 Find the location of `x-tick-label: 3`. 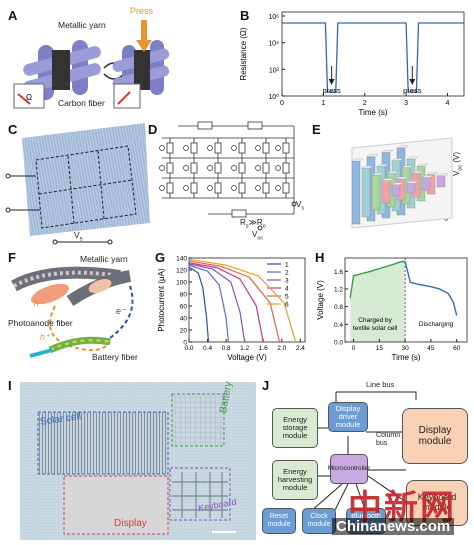

x-tick-label: 3 is located at coordinates (406, 103).